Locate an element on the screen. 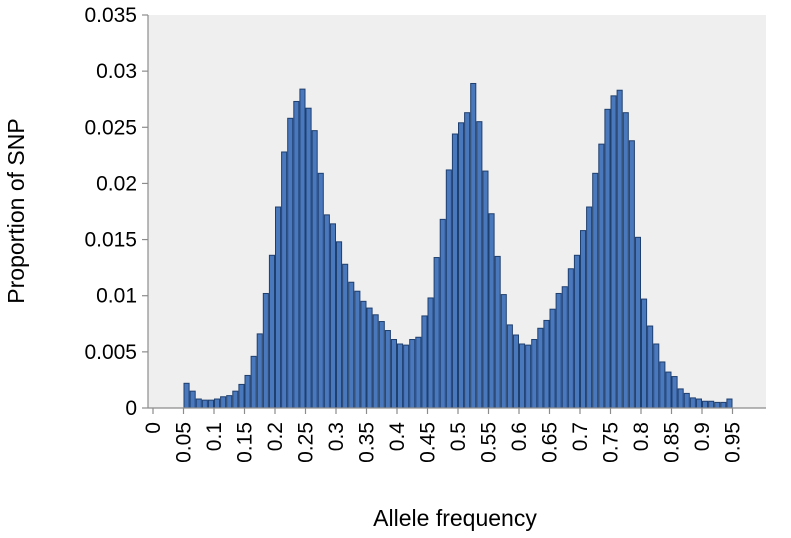  y-tick-label: 0.03 is located at coordinates (116, 71).